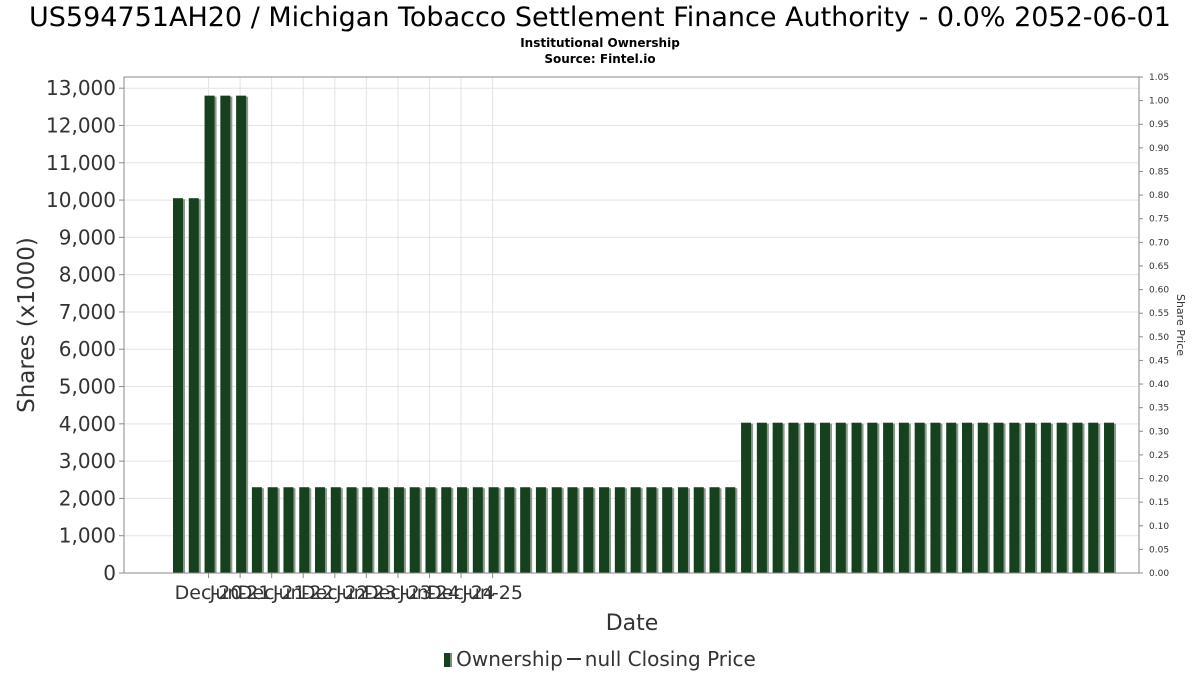 Image resolution: width=1200 pixels, height=675 pixels. I want to click on y2-tick-label: 0.55, so click(1159, 314).